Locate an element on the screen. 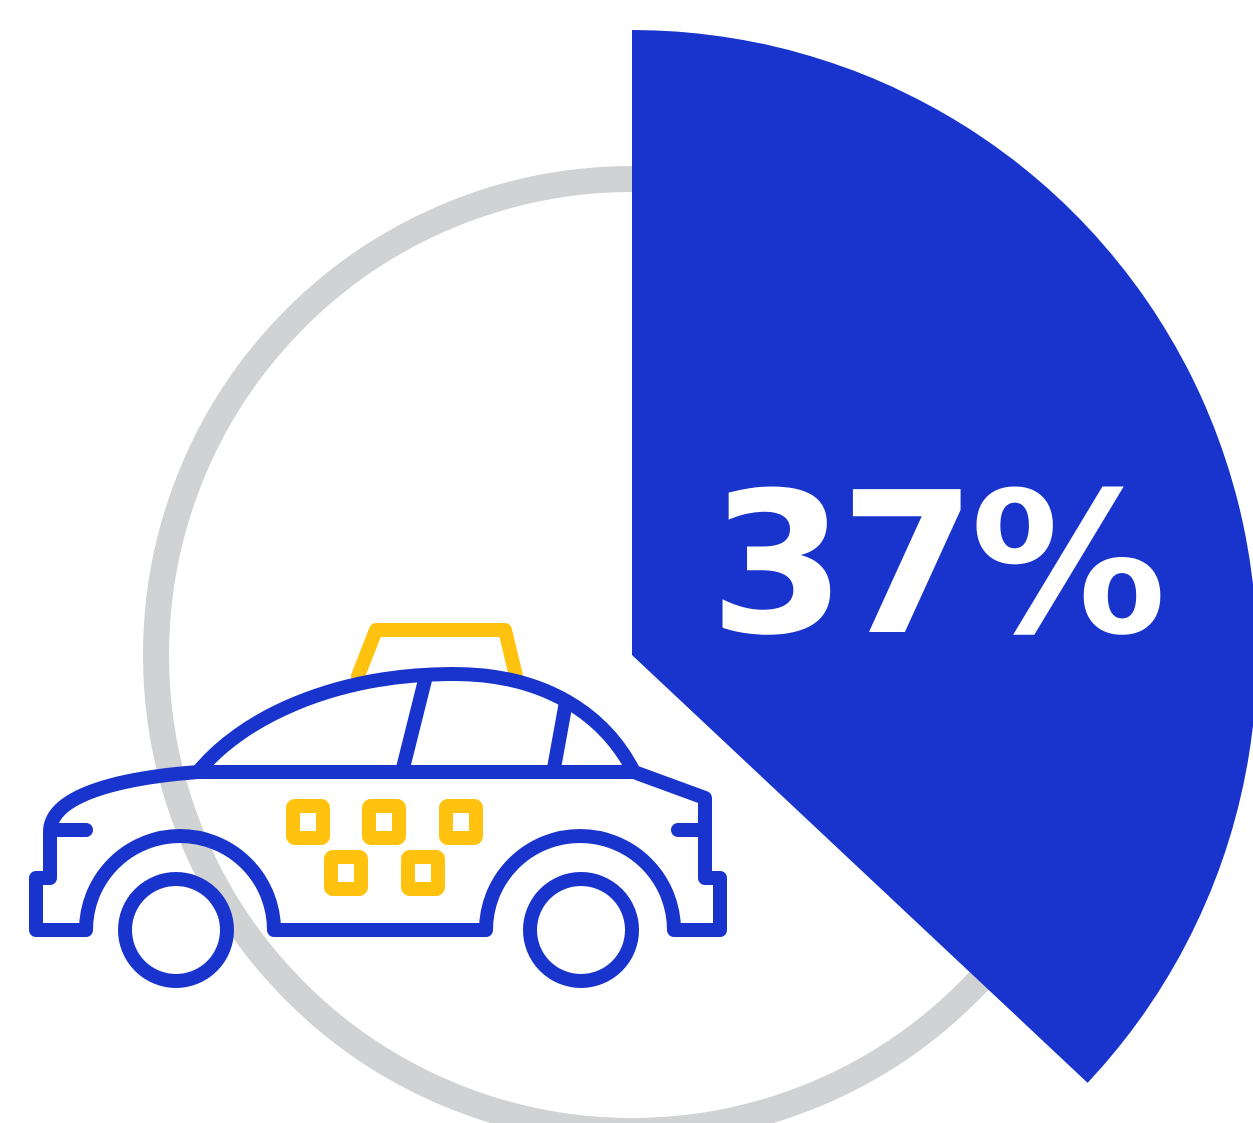 The image size is (1253, 1123). pie-value-label: 37% is located at coordinates (935, 565).